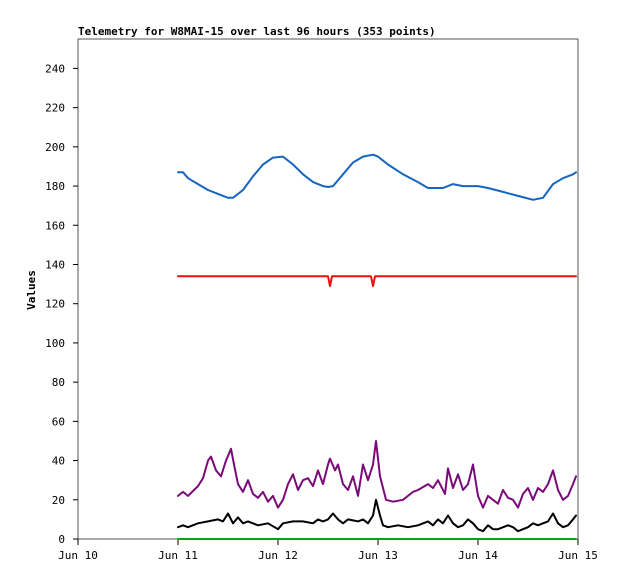 This screenshot has width=618, height=579. I want to click on y-tick-label: 20, so click(58, 500).